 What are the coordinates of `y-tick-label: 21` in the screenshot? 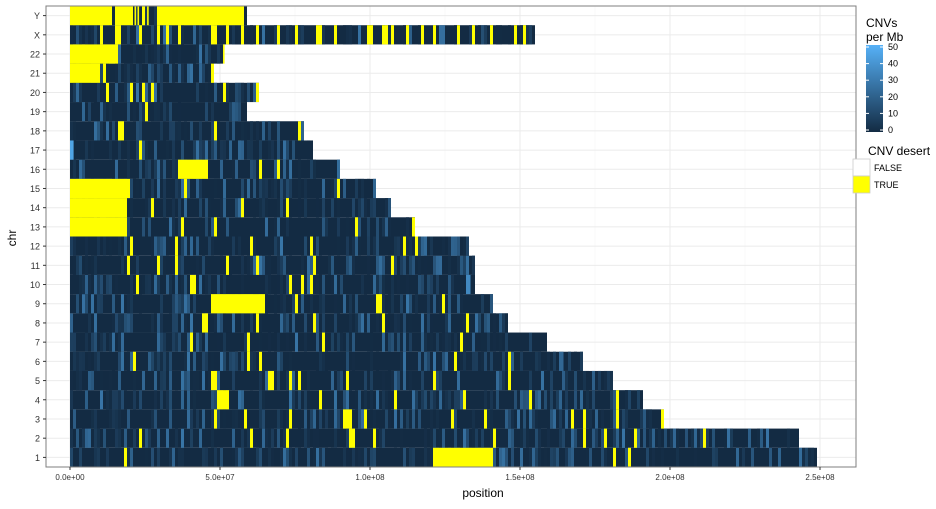 It's located at (35, 74).